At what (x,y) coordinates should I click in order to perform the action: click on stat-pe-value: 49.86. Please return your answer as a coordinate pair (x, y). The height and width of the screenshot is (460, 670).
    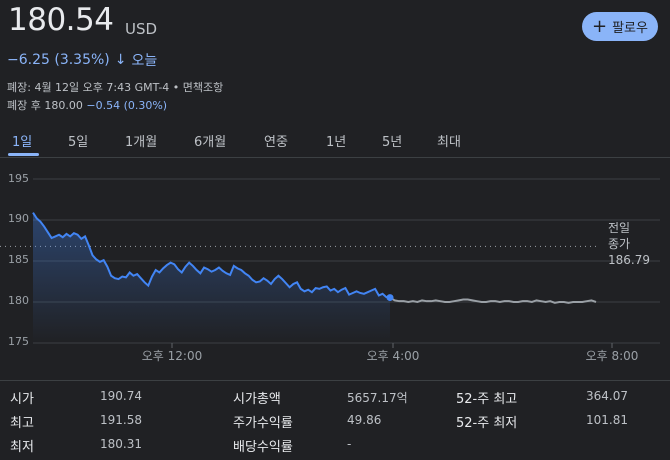
    Looking at the image, I should click on (364, 420).